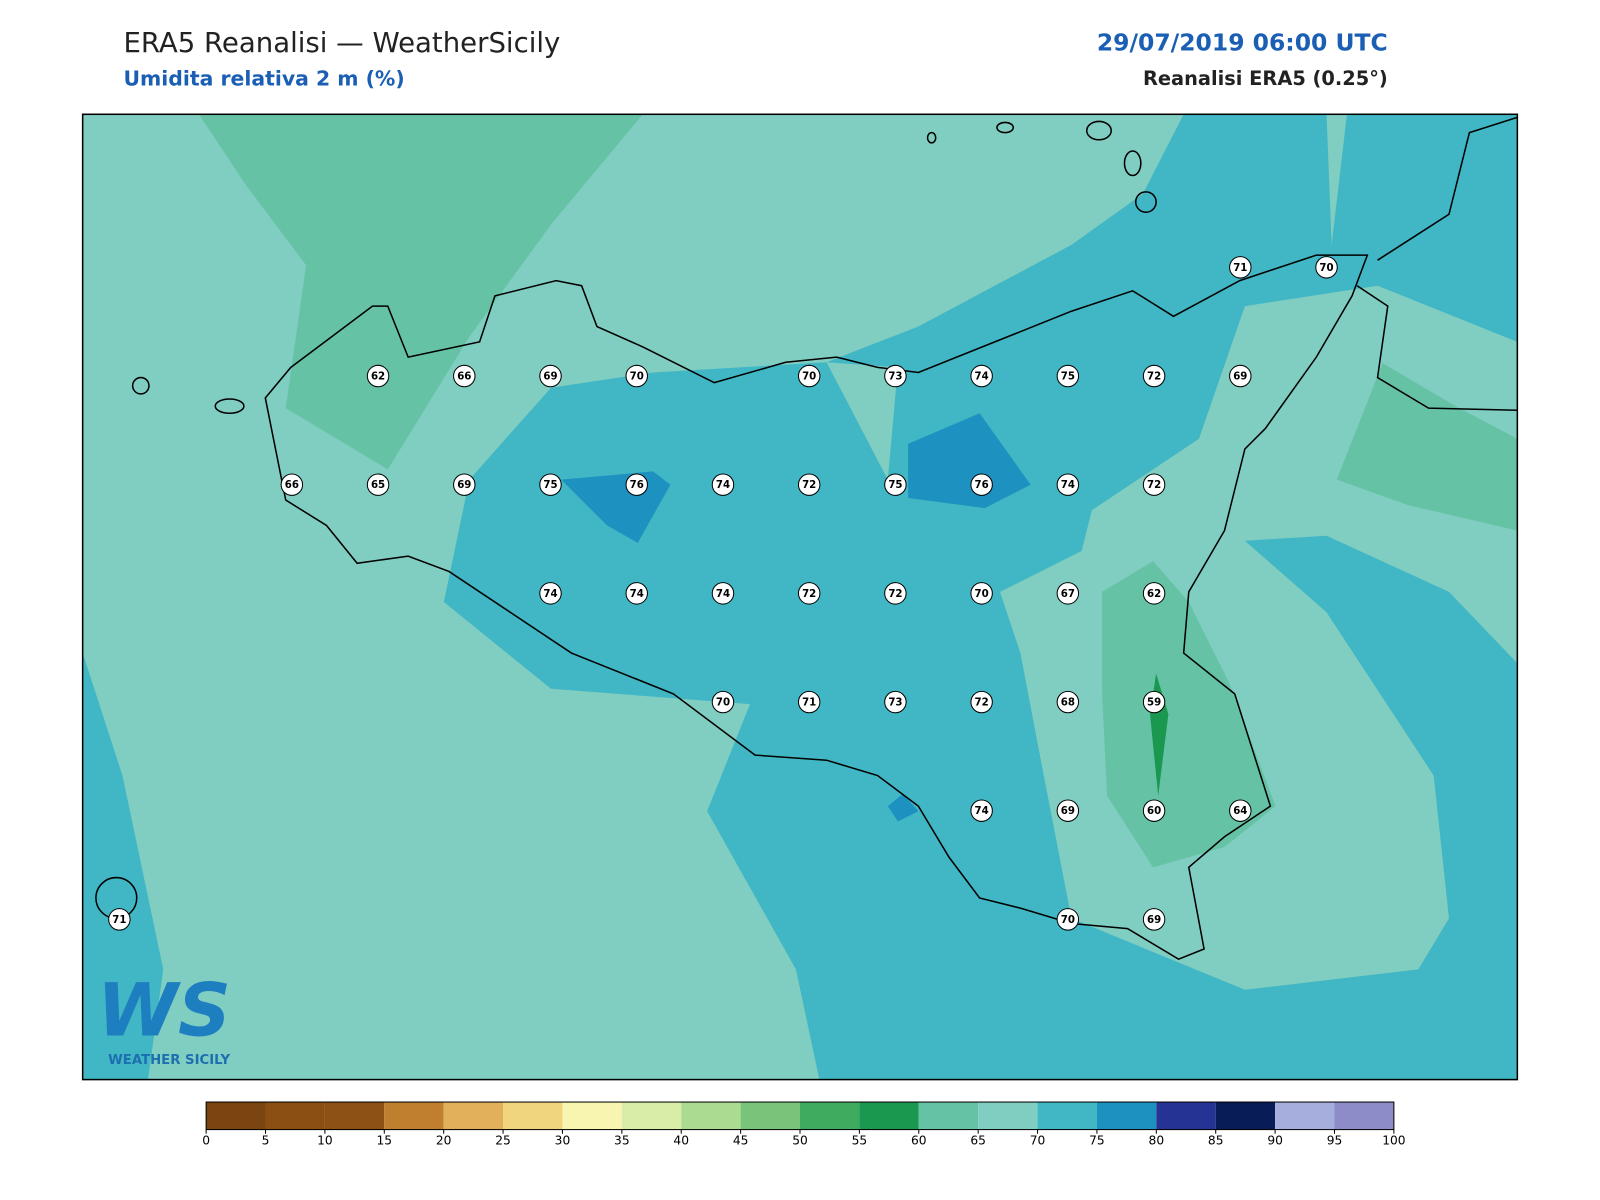 Image resolution: width=1600 pixels, height=1200 pixels. What do you see at coordinates (206, 1140) in the screenshot?
I see `colorbar-tick-label: 0` at bounding box center [206, 1140].